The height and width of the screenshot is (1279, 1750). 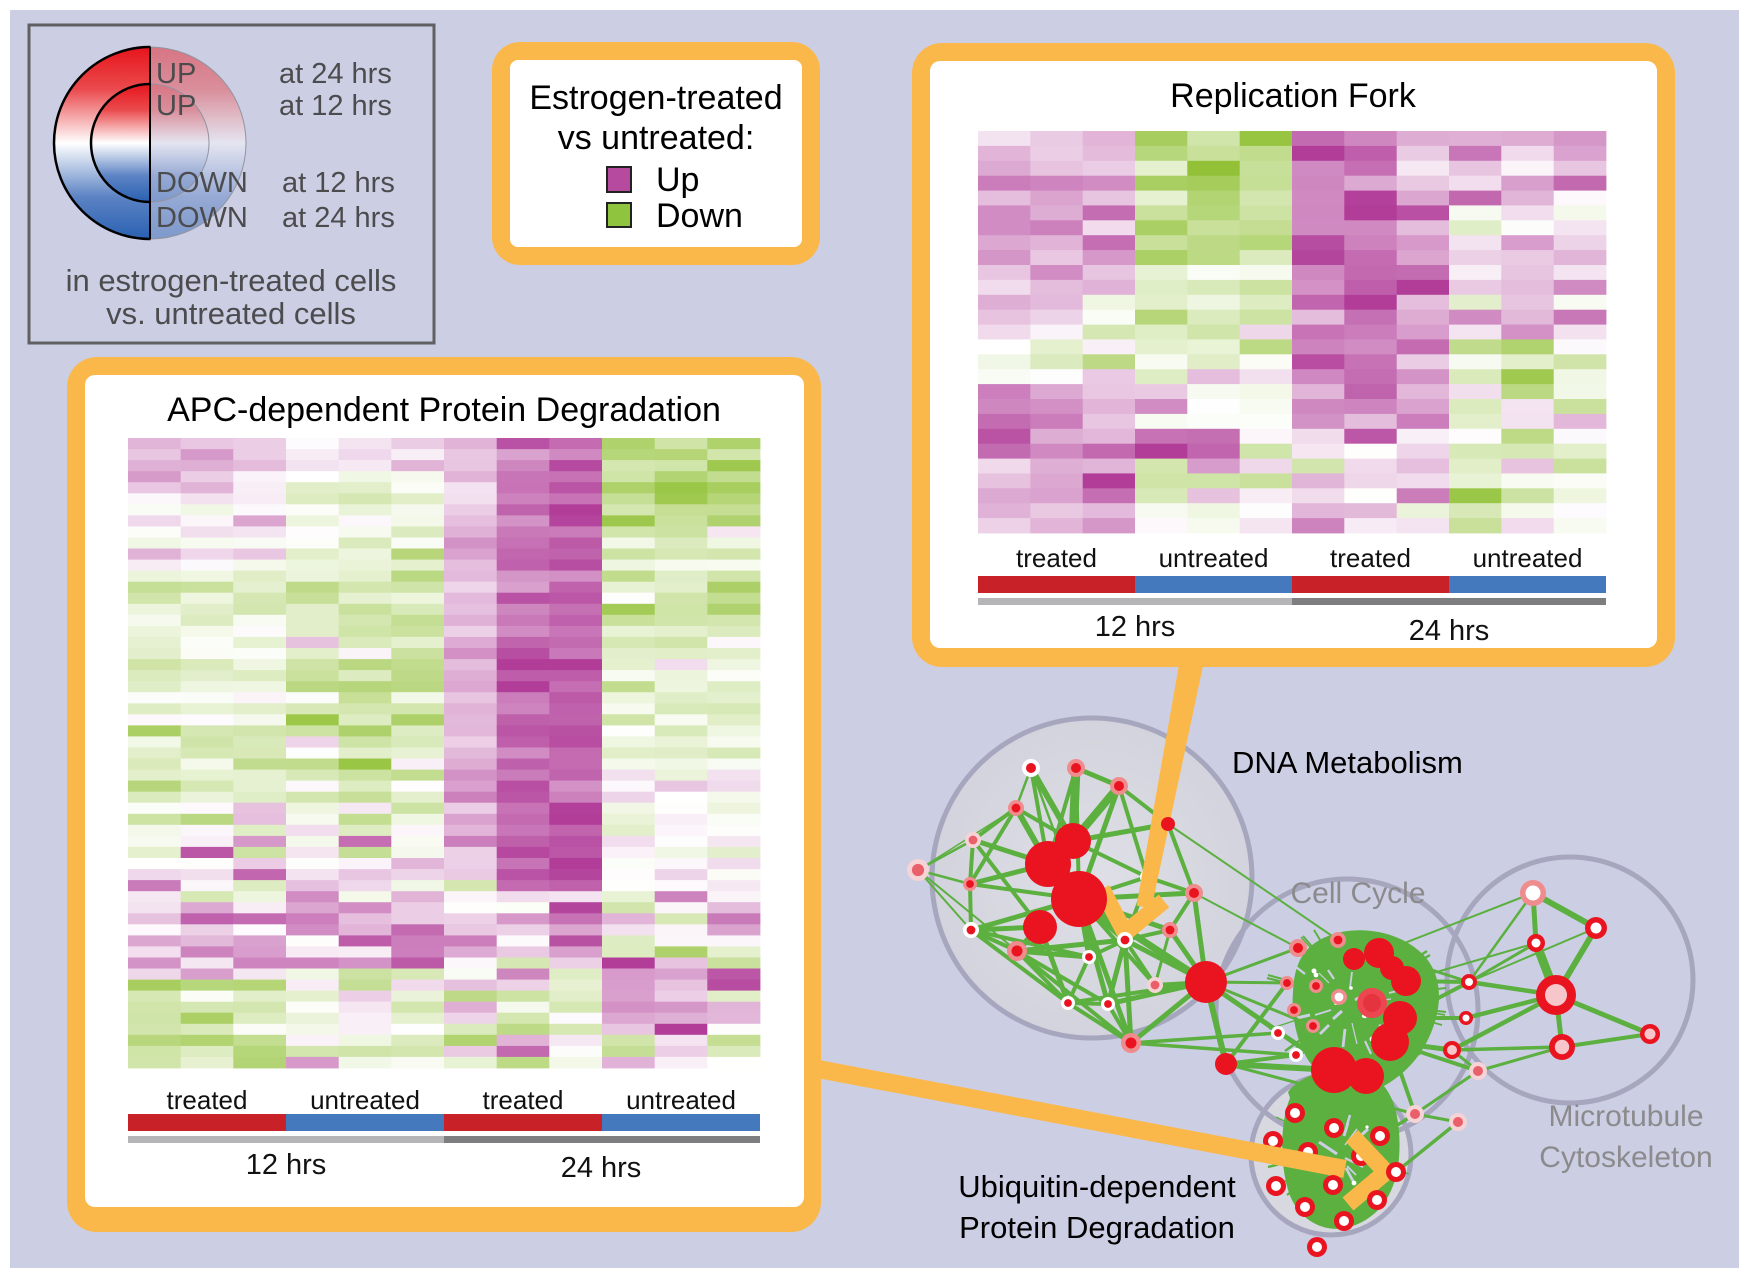 I want to click on svg-text: Microtubule, so click(x=1625, y=1116).